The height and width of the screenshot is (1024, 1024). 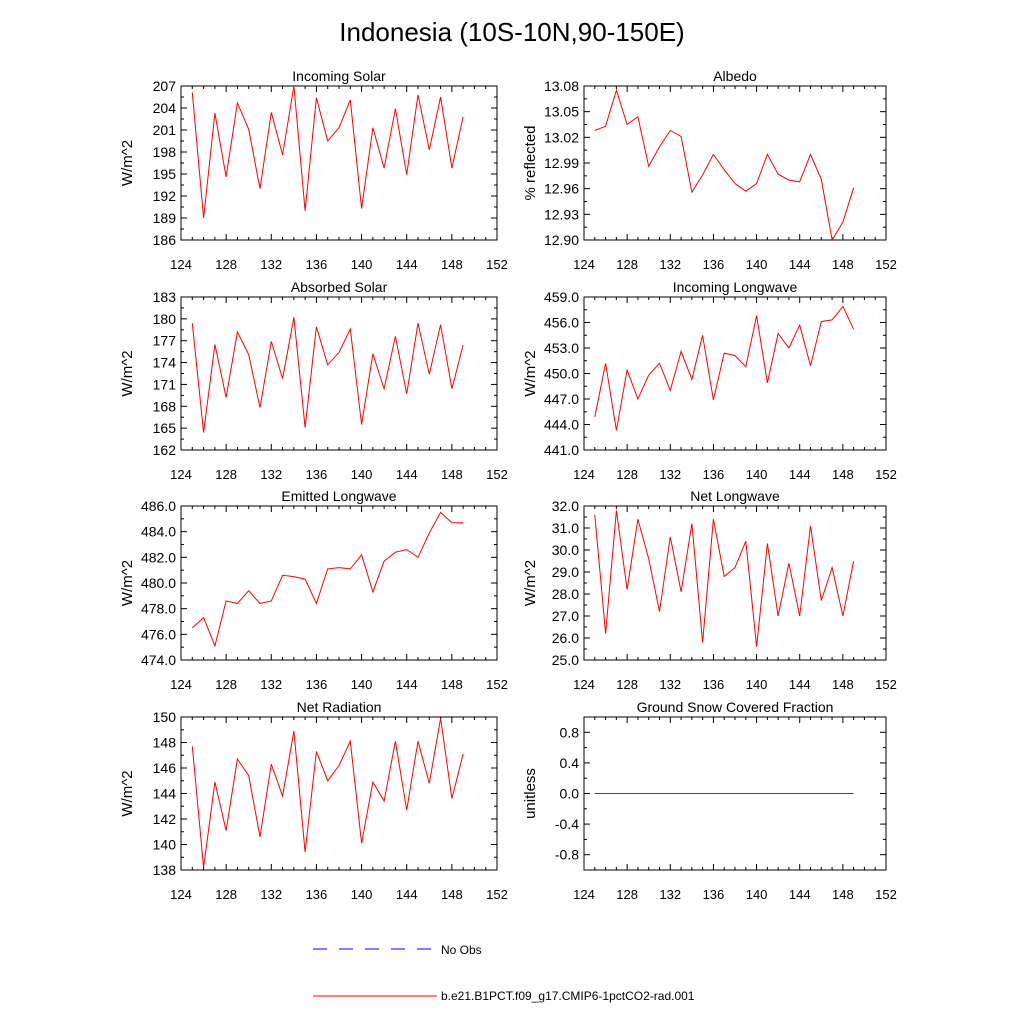 I want to click on legend-obs-label: No Obs, so click(x=461, y=950).